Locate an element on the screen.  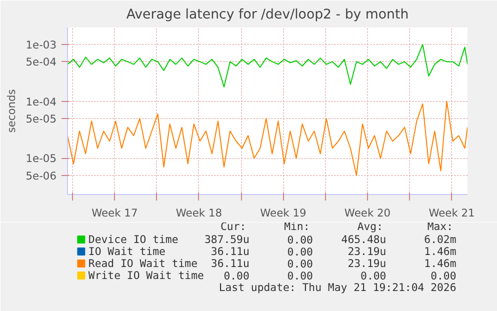
legend-label: IO Wait time is located at coordinates (127, 251).